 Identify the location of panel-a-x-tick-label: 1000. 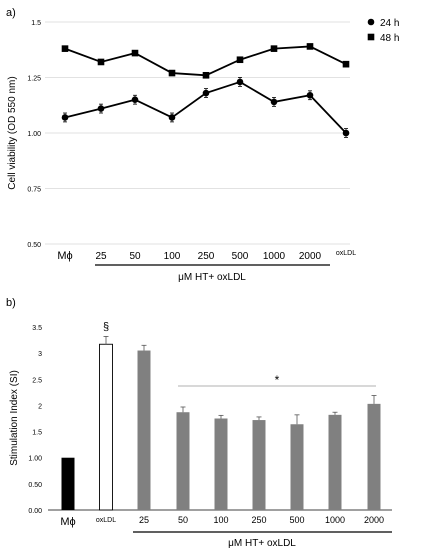
(274, 256).